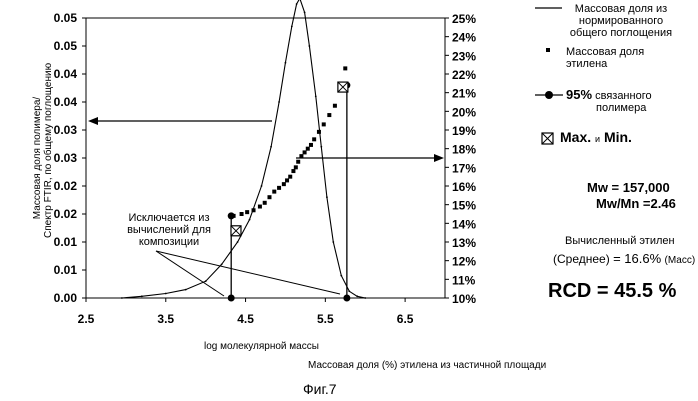  I want to click on excluded-line3: композиции, so click(169, 242).